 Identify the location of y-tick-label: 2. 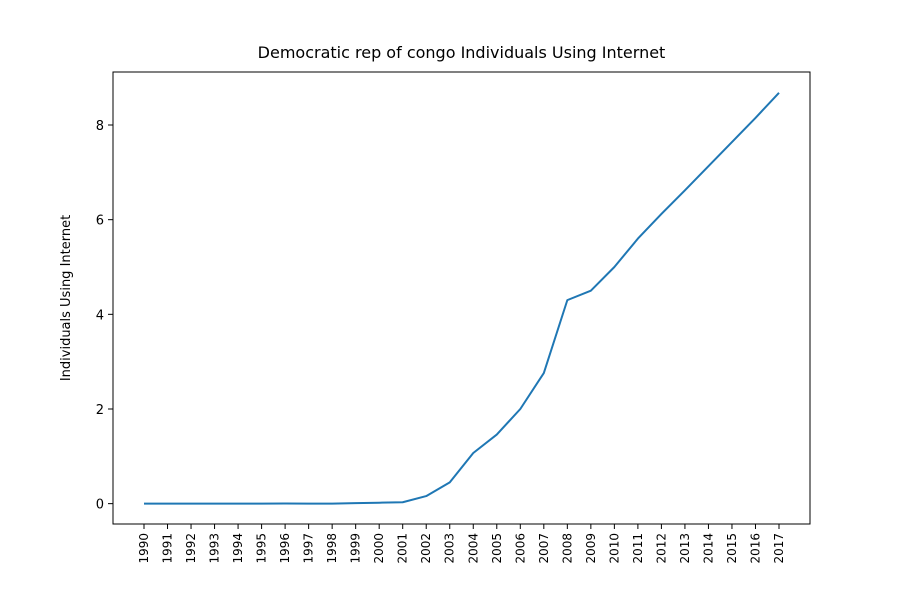
(100, 410).